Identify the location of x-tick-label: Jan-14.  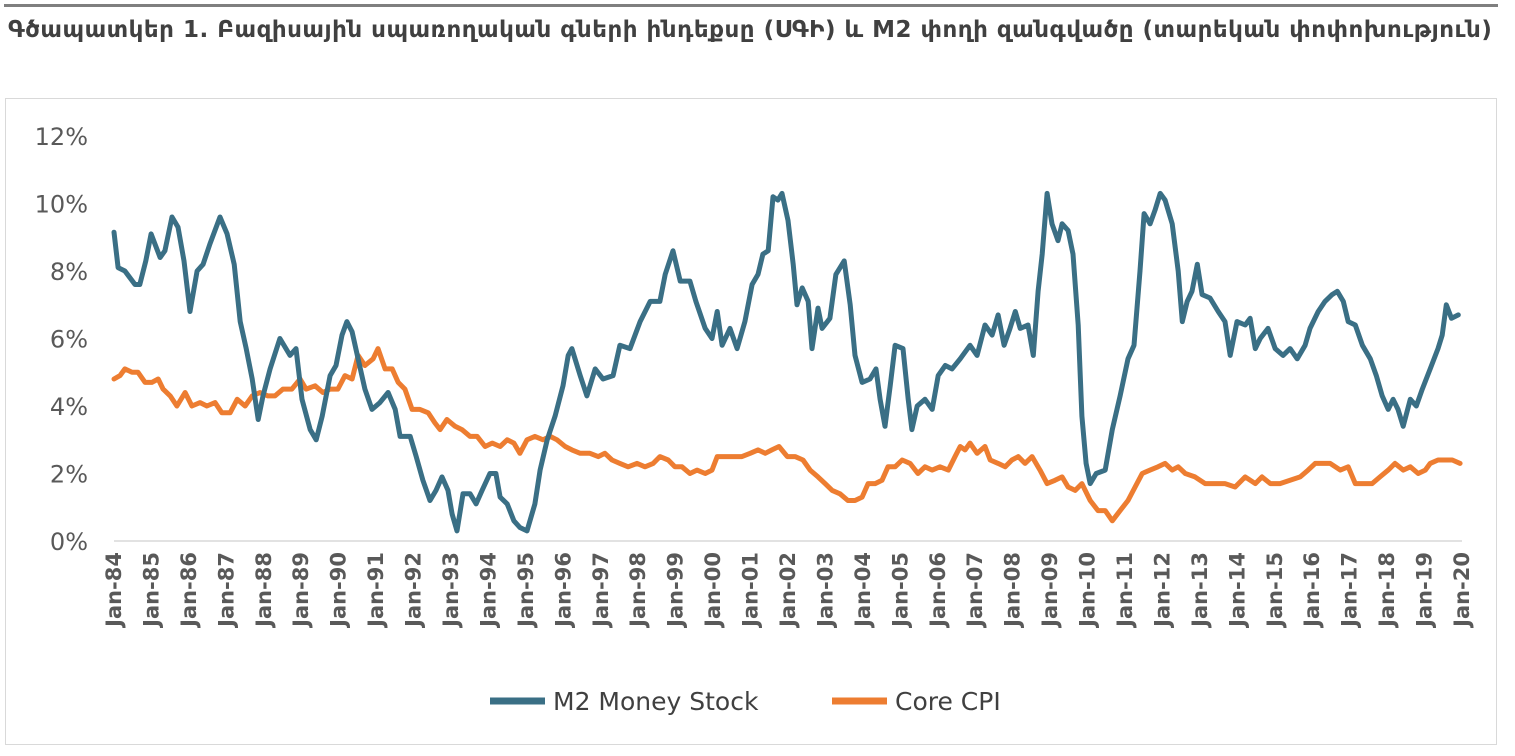
(1237, 590).